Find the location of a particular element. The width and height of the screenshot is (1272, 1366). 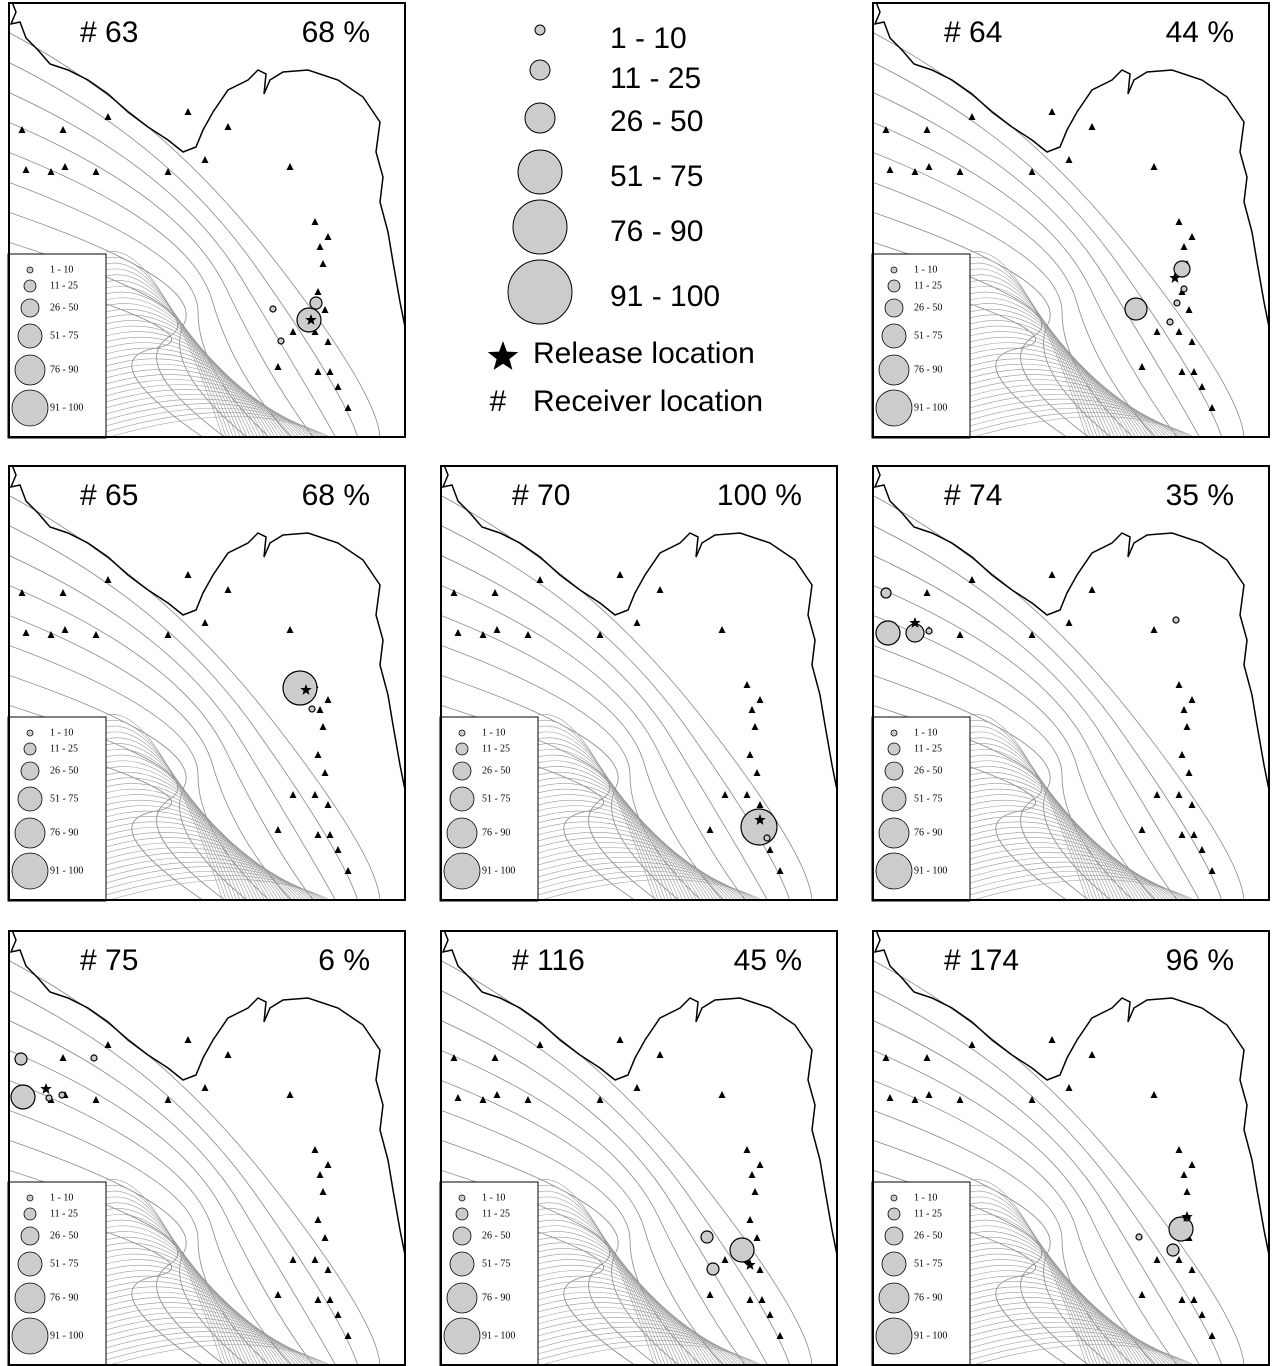

receiver-id: # 174 is located at coordinates (981, 960).